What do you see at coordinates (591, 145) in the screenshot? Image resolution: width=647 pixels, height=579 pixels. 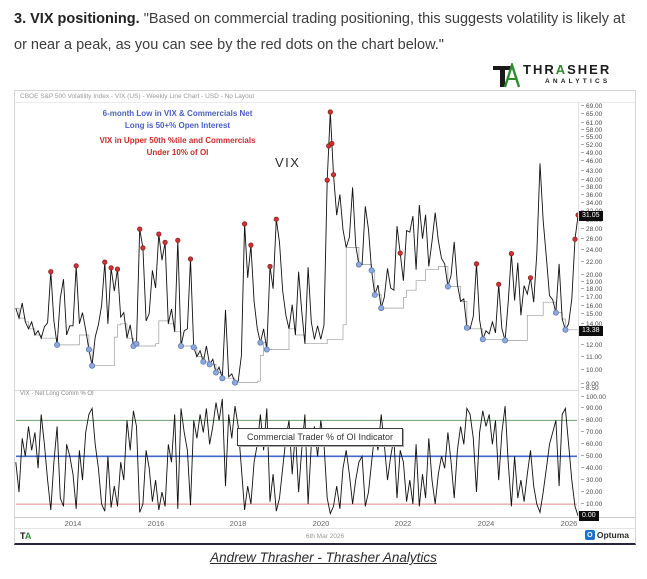 I see `main-axis-tick-label: 52.00` at bounding box center [591, 145].